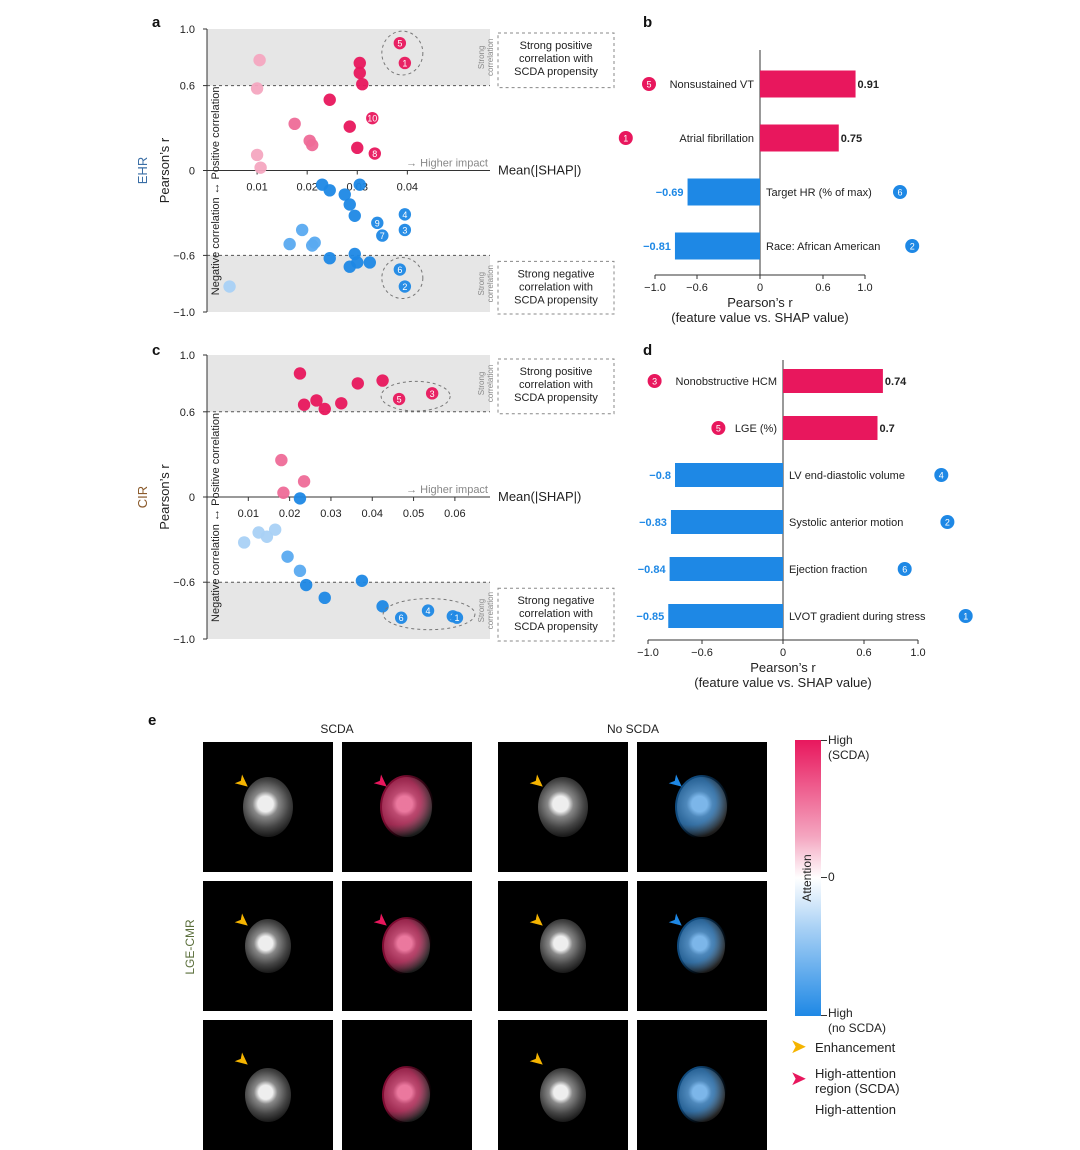 Image resolution: width=1080 pixels, height=1150 pixels. Describe the element at coordinates (648, 22) in the screenshot. I see `panel-letter-b: b` at that location.